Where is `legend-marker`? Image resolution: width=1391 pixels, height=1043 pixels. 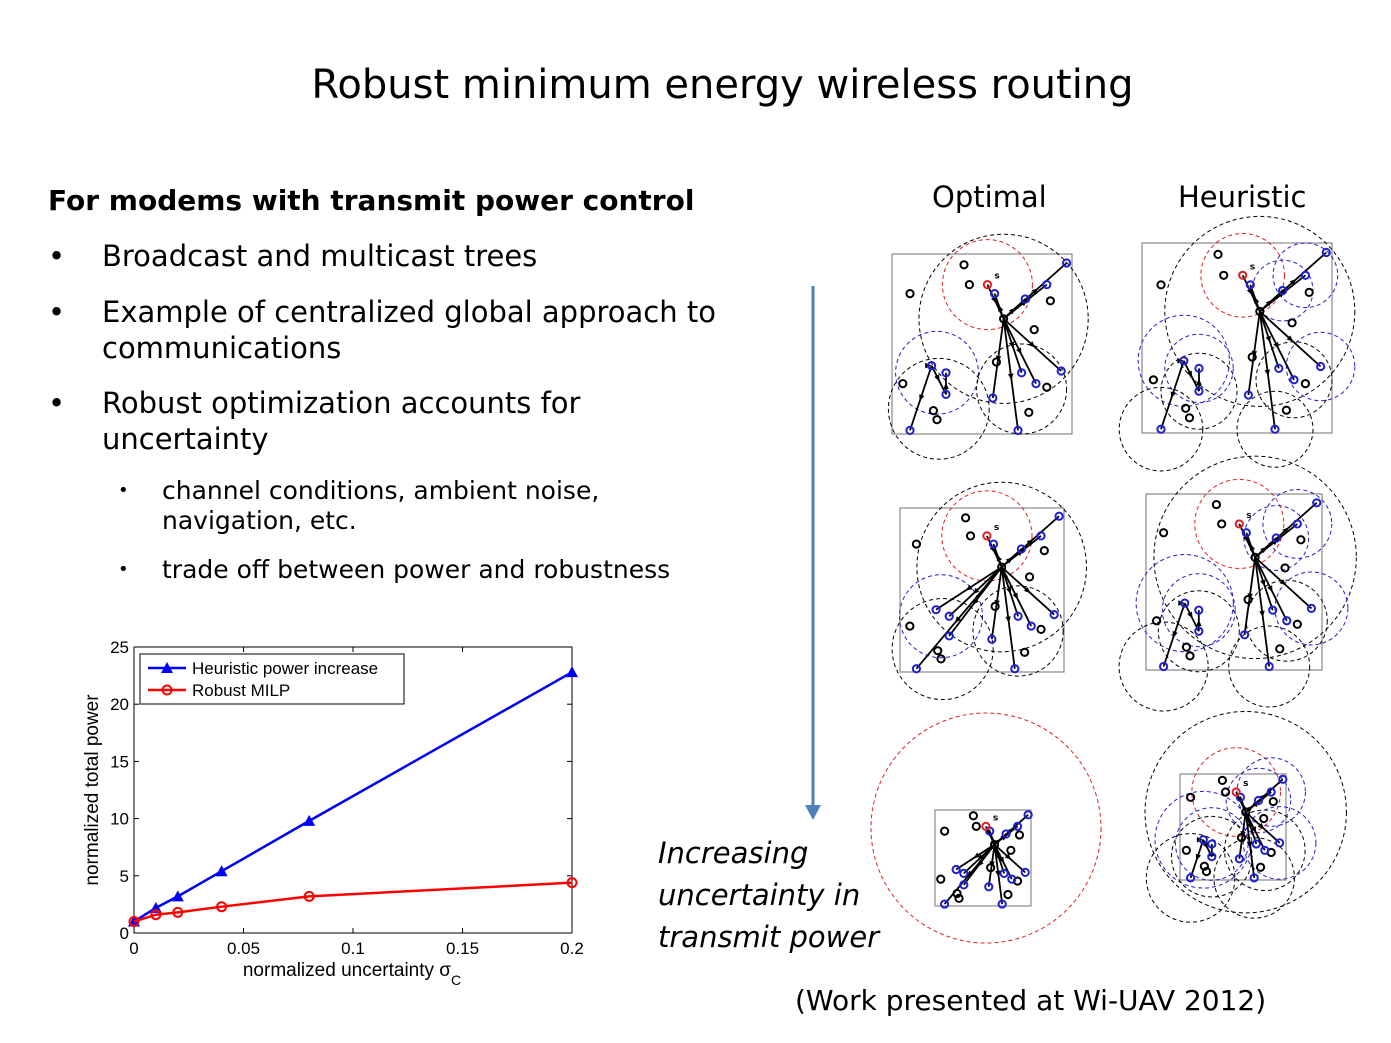 legend-marker is located at coordinates (167, 667).